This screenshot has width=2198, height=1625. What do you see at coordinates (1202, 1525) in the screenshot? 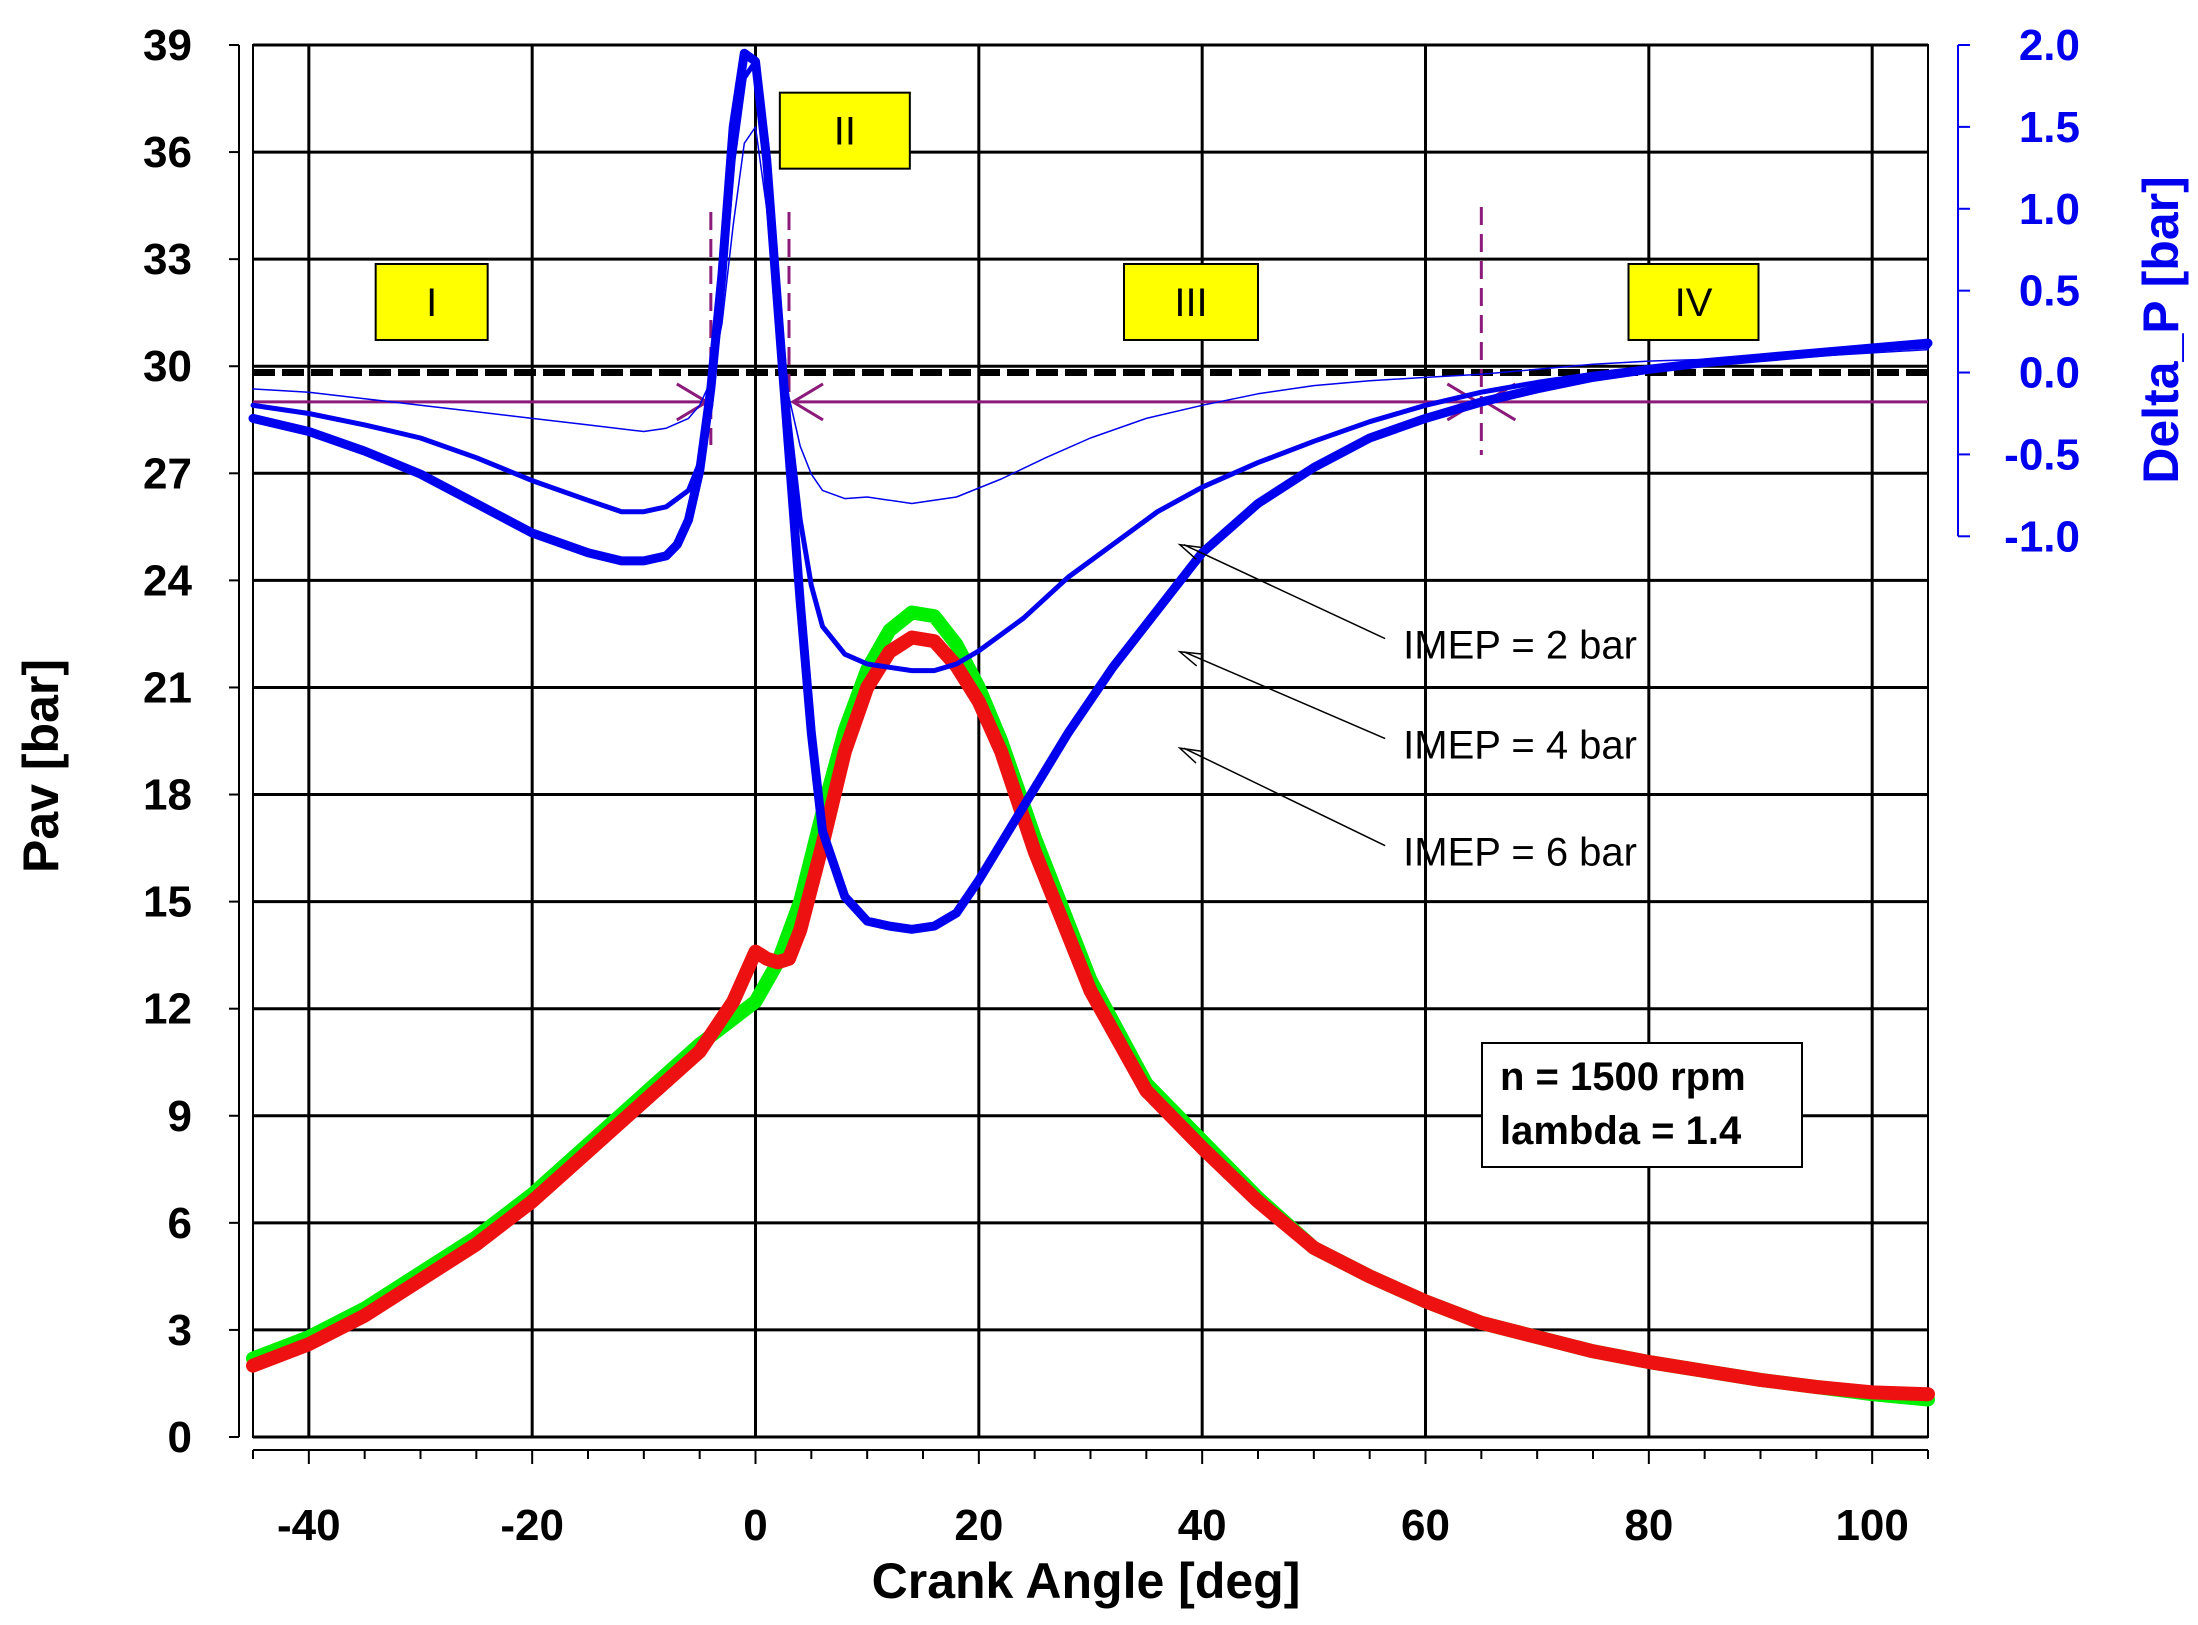
I see `x-tick-label: 40` at bounding box center [1202, 1525].